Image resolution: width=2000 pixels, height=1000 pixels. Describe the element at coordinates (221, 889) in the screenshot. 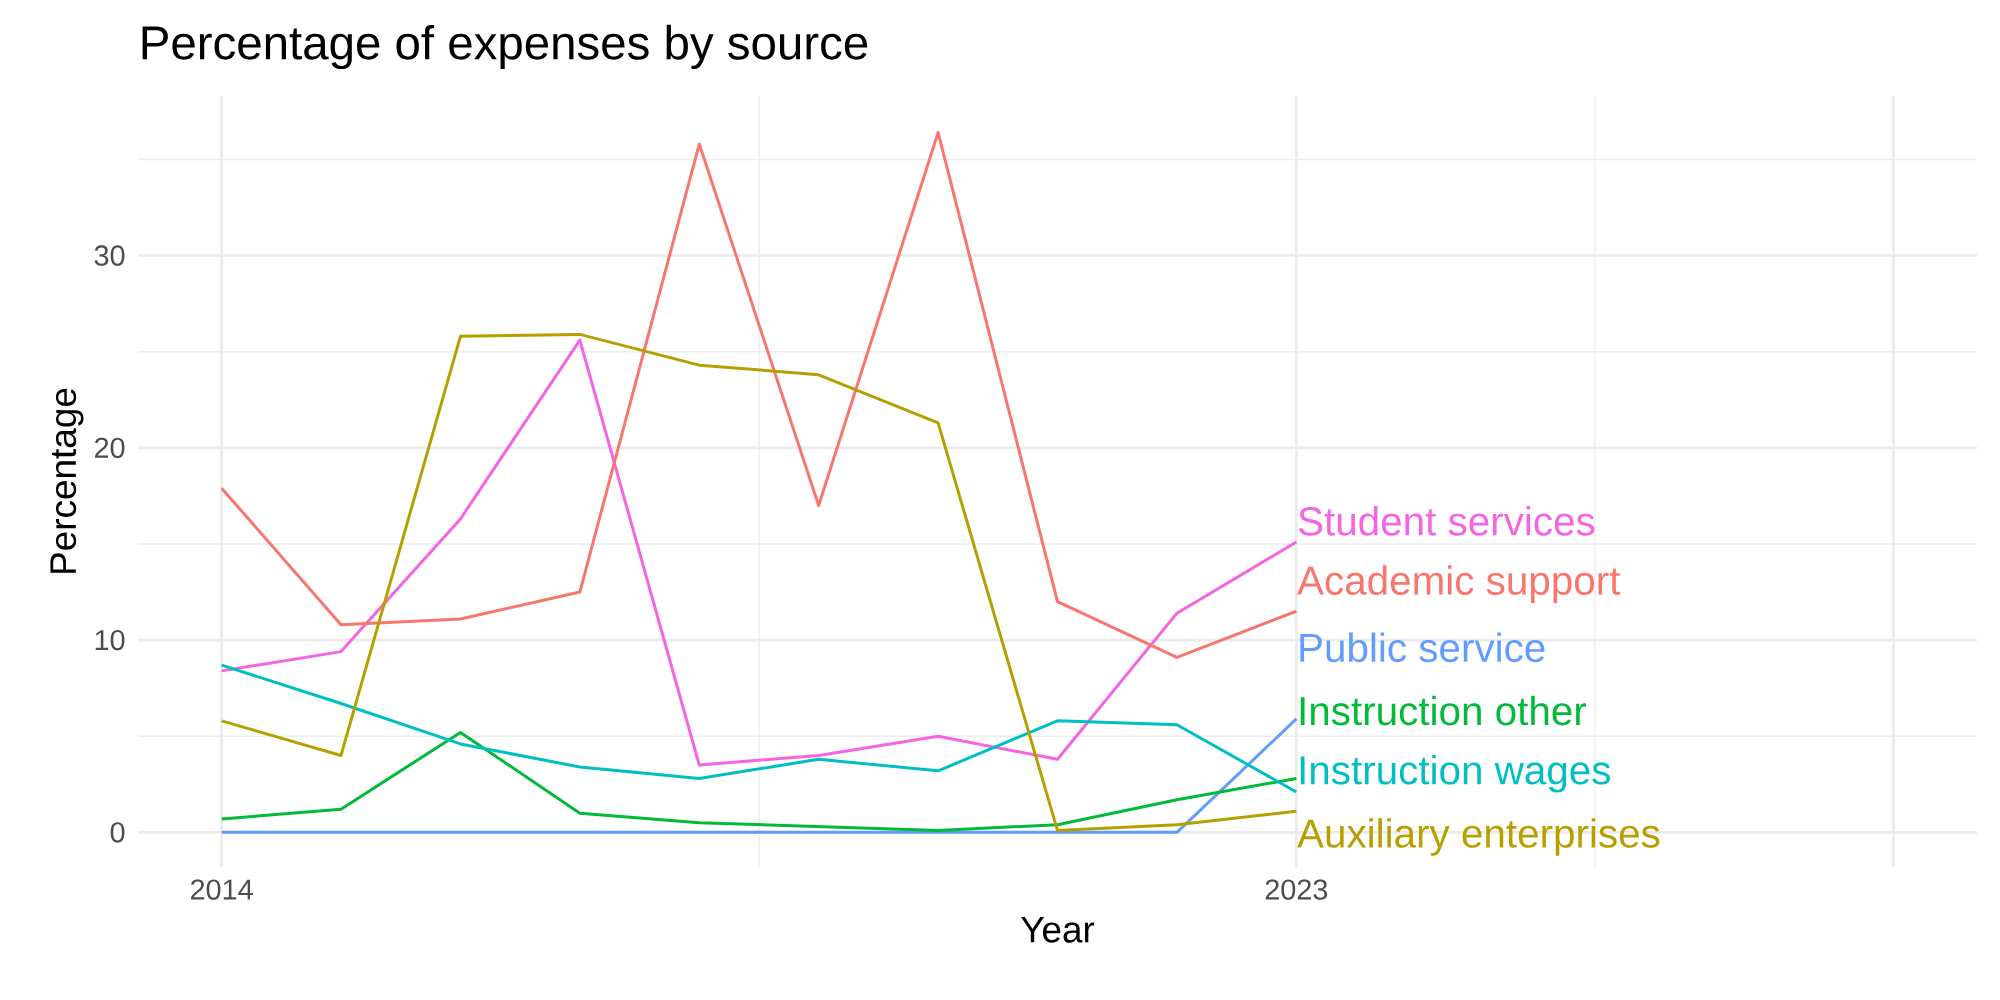

I see `x-tick-label: 2014` at that location.